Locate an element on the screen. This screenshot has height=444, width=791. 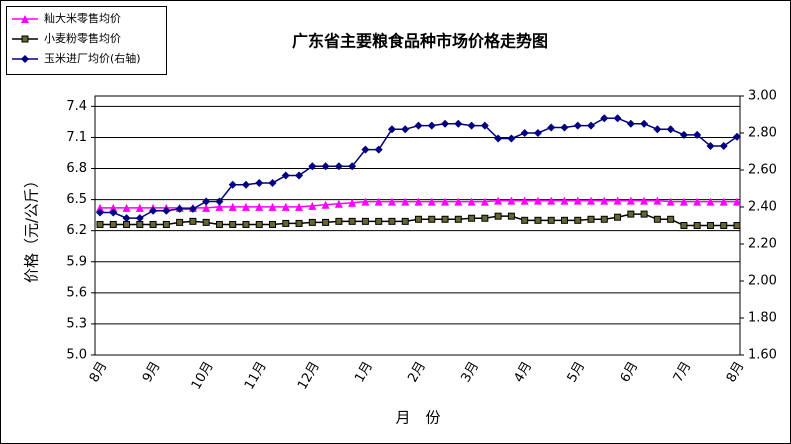
y-tick-label: 7.4 is located at coordinates (76, 106).